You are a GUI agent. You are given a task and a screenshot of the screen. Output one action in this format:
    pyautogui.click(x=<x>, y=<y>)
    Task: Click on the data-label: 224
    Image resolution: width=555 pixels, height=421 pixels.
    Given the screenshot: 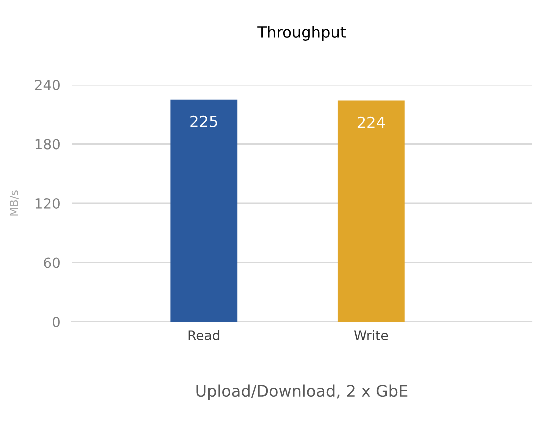 What is the action you would take?
    pyautogui.click(x=372, y=122)
    